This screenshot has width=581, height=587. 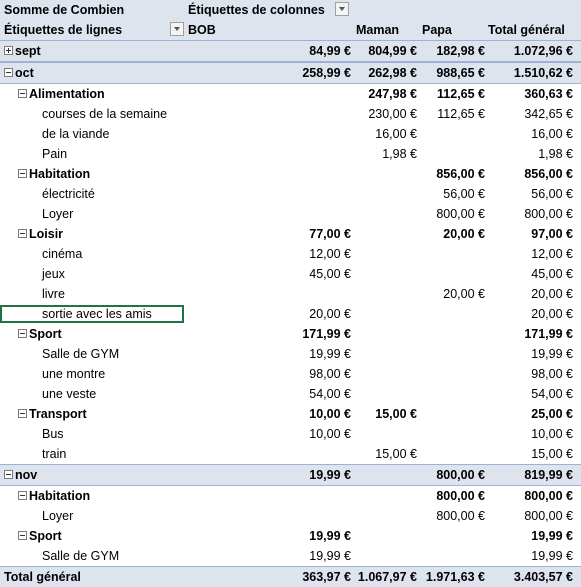 I want to click on row-label-cell: Transport, so click(x=159, y=414).